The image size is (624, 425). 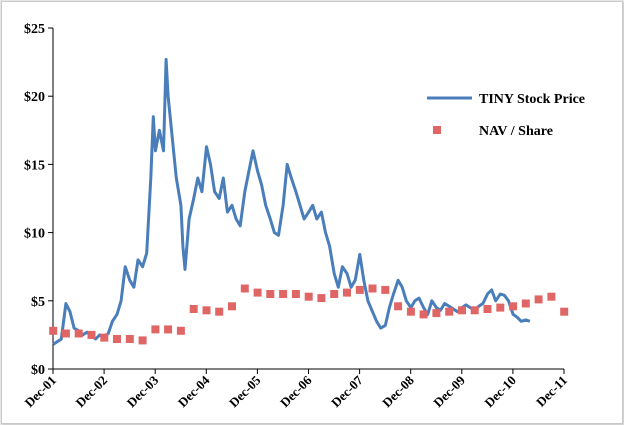 What do you see at coordinates (38, 370) in the screenshot?
I see `y-tick-label: $0` at bounding box center [38, 370].